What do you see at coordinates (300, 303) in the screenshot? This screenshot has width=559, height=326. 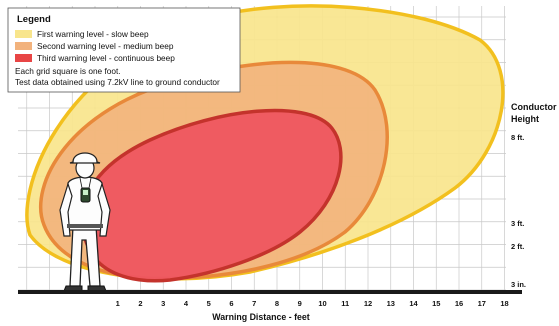 I see `x-tick-label: 9` at bounding box center [300, 303].